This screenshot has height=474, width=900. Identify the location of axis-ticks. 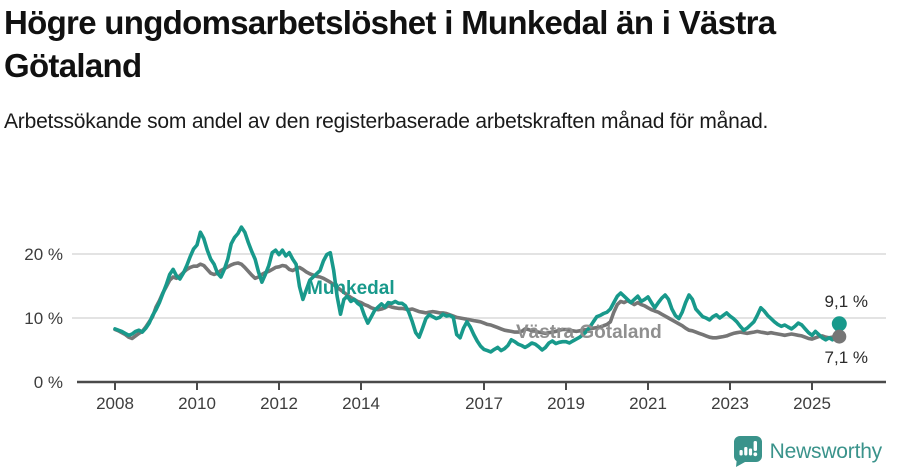
(481, 385).